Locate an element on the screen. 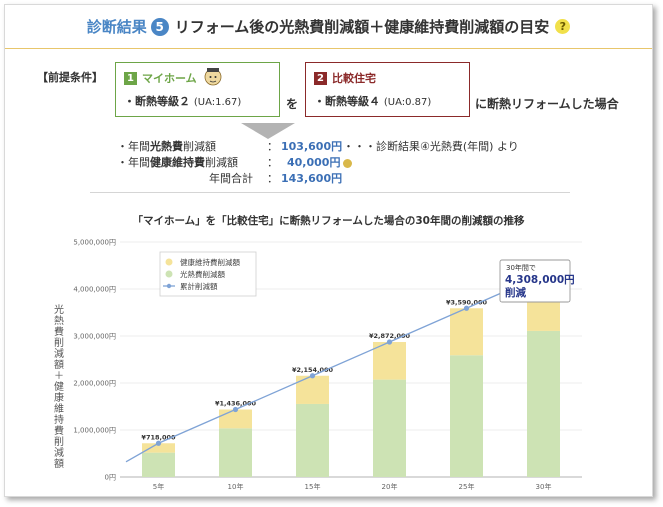  callout-box is located at coordinates (535, 281).